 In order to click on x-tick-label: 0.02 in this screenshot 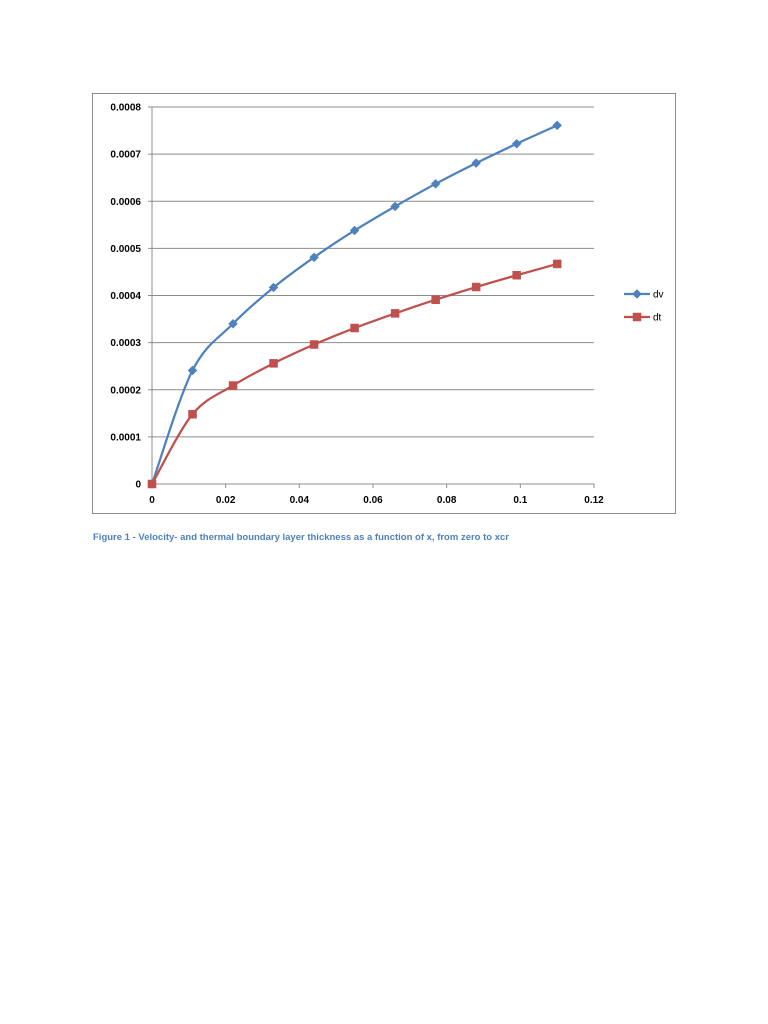, I will do `click(226, 500)`.